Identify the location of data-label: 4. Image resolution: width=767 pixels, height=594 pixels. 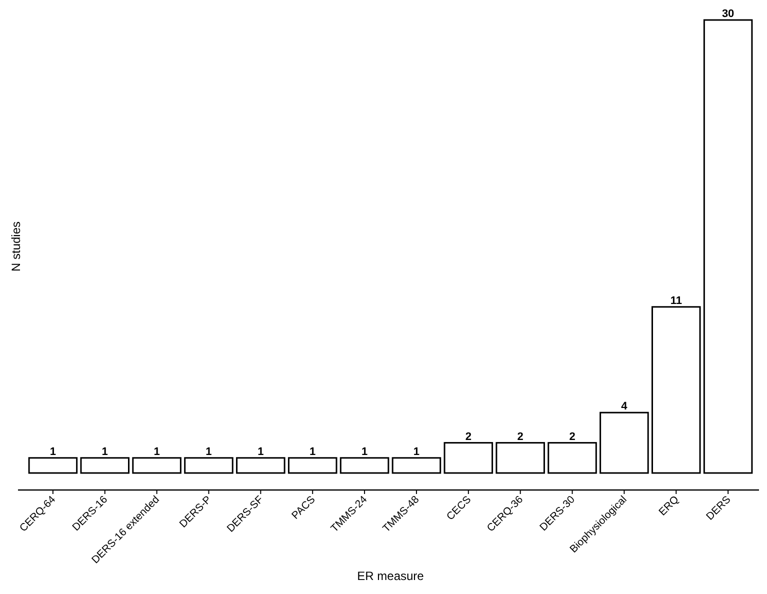
(624, 406).